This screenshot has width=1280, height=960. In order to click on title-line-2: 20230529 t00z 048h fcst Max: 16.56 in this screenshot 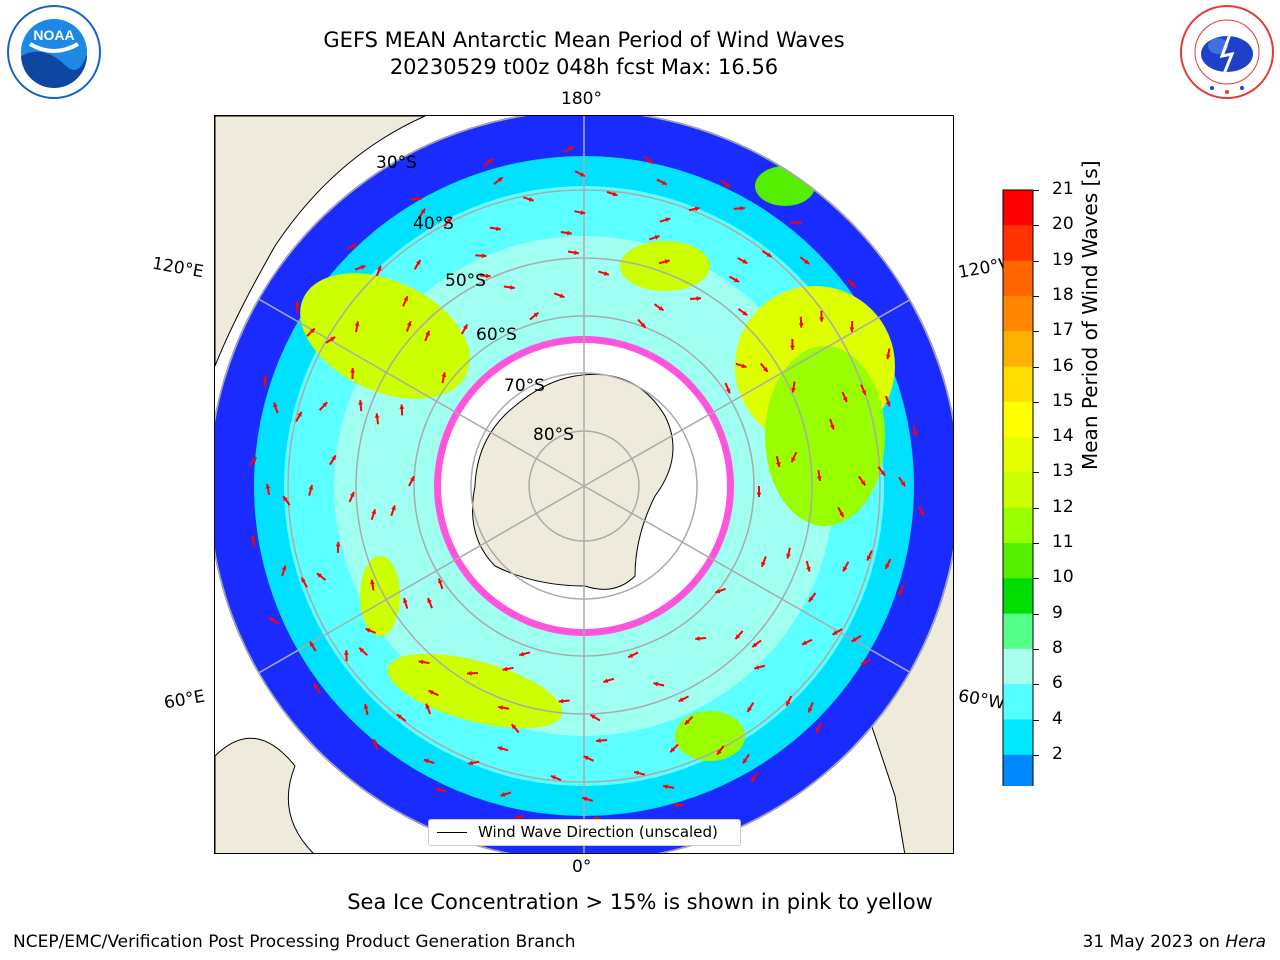, I will do `click(584, 67)`.